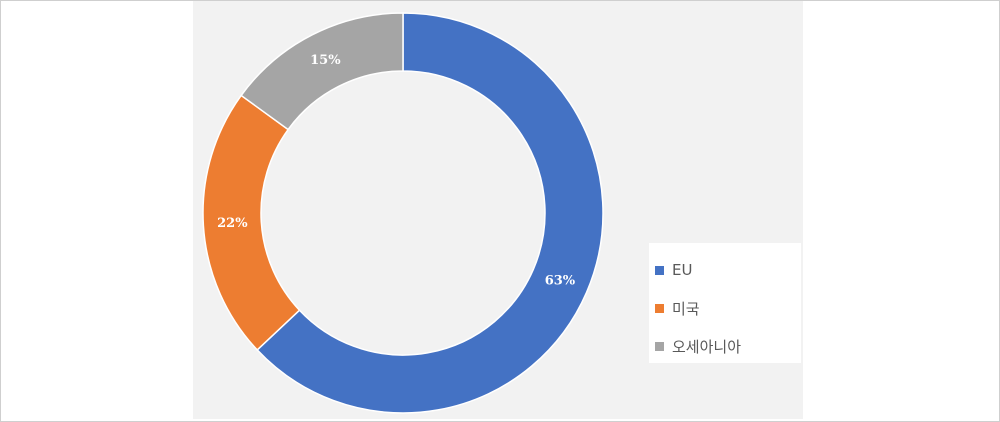  Describe the element at coordinates (325, 60) in the screenshot. I see `slice-label-3: 15%` at that location.